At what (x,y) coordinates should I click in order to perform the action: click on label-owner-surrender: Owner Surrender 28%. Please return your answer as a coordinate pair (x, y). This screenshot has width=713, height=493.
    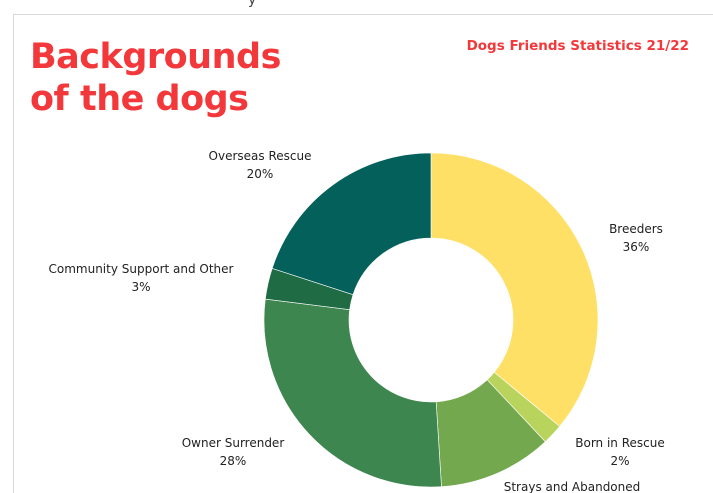
    Looking at the image, I should click on (233, 452).